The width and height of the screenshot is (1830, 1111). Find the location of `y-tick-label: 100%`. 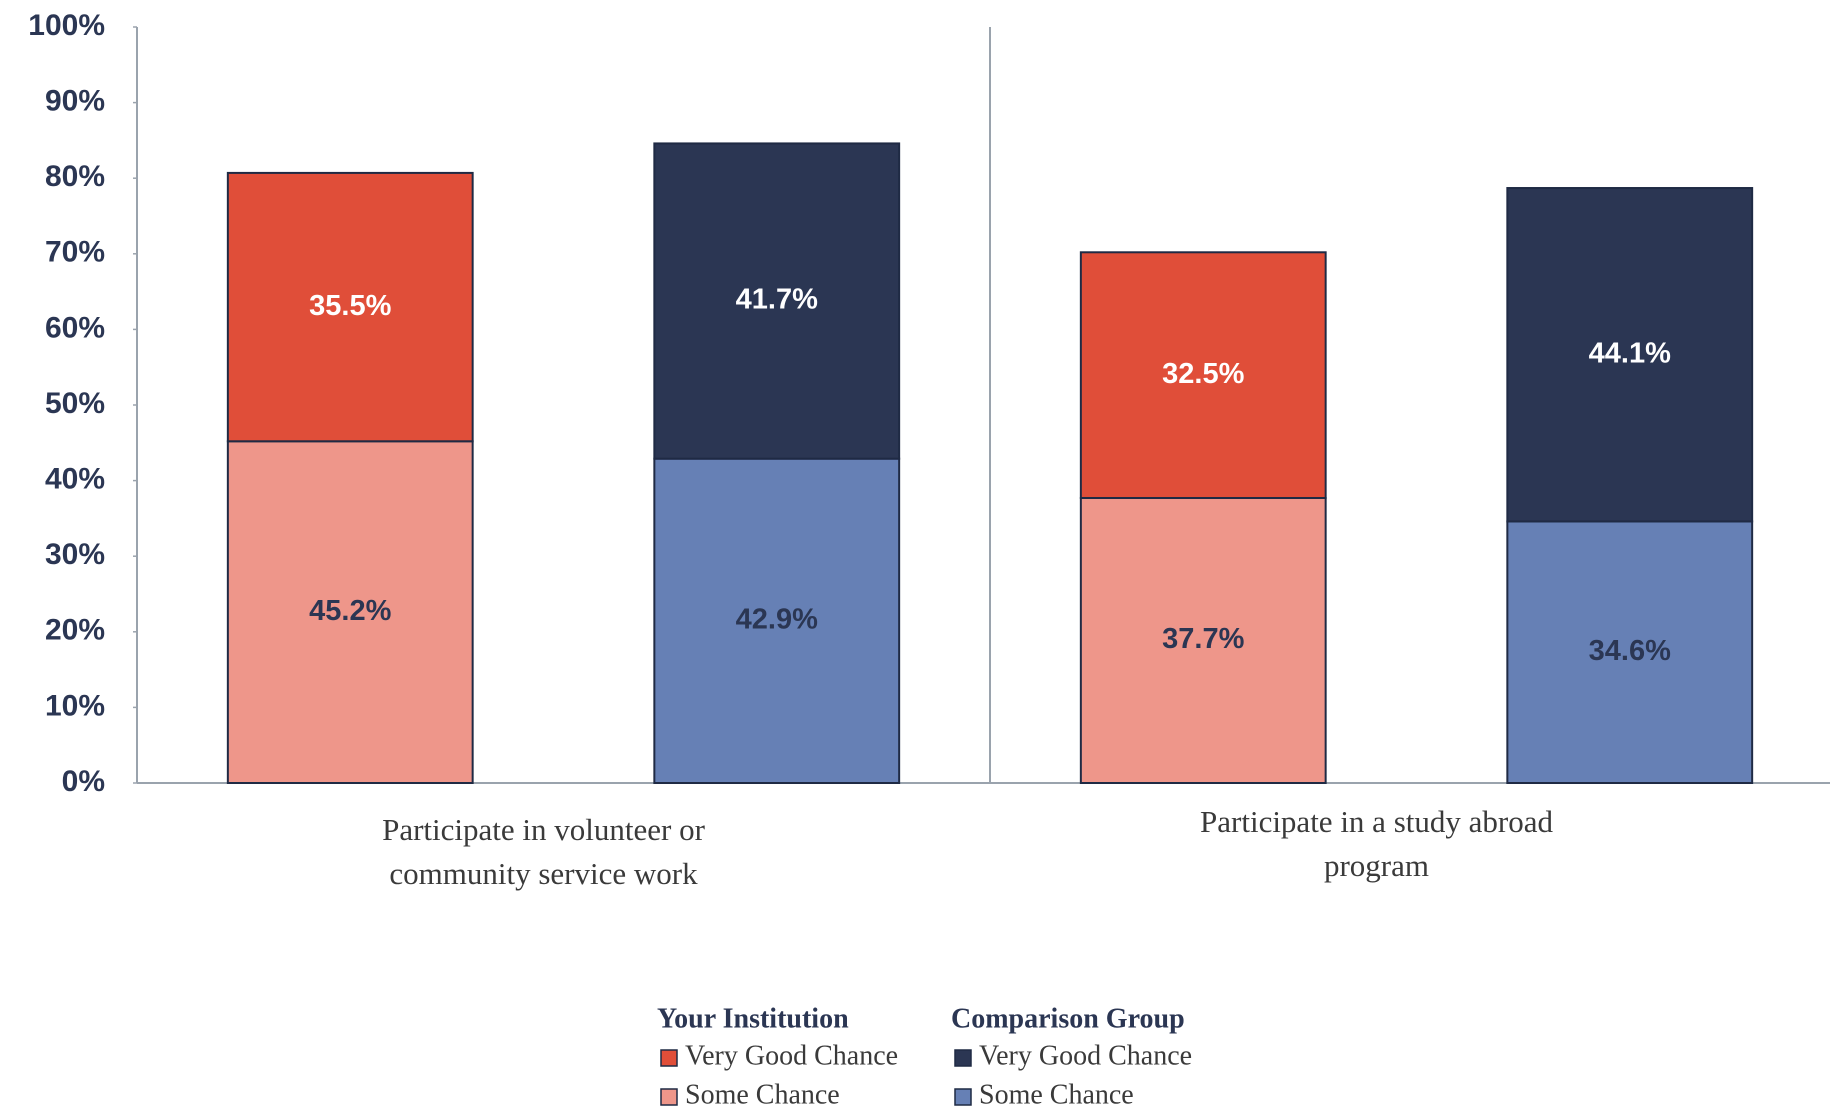

y-tick-label: 100% is located at coordinates (66, 25).